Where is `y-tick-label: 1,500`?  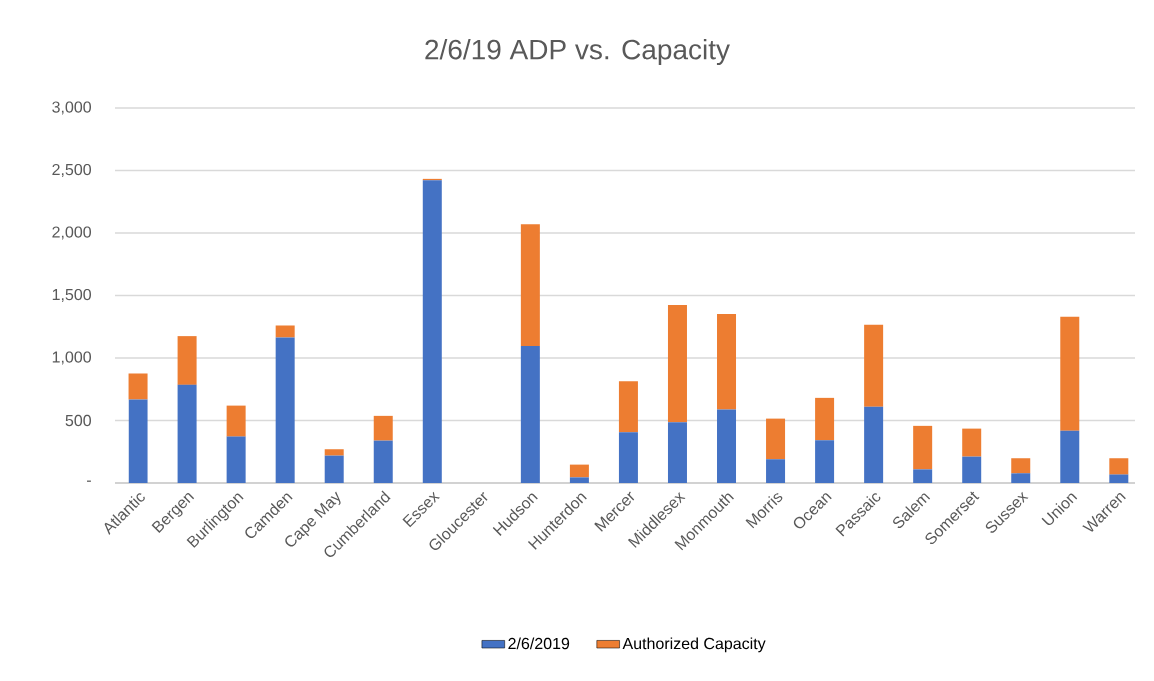
y-tick-label: 1,500 is located at coordinates (72, 295).